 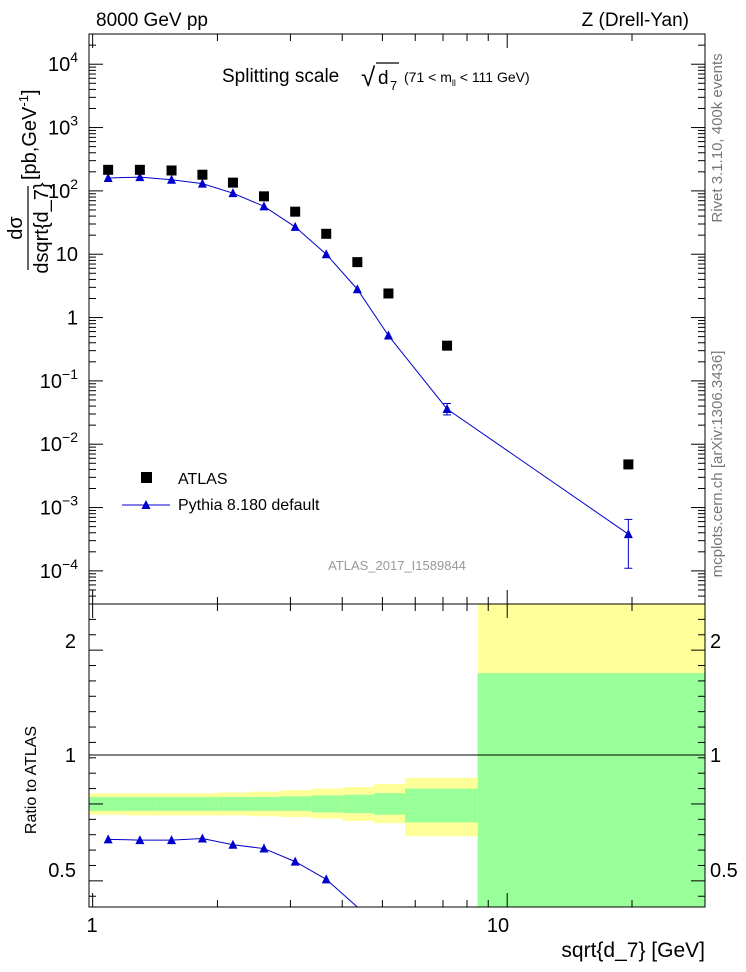 What do you see at coordinates (368, 77) in the screenshot?
I see `sqrt-symbol: √` at bounding box center [368, 77].